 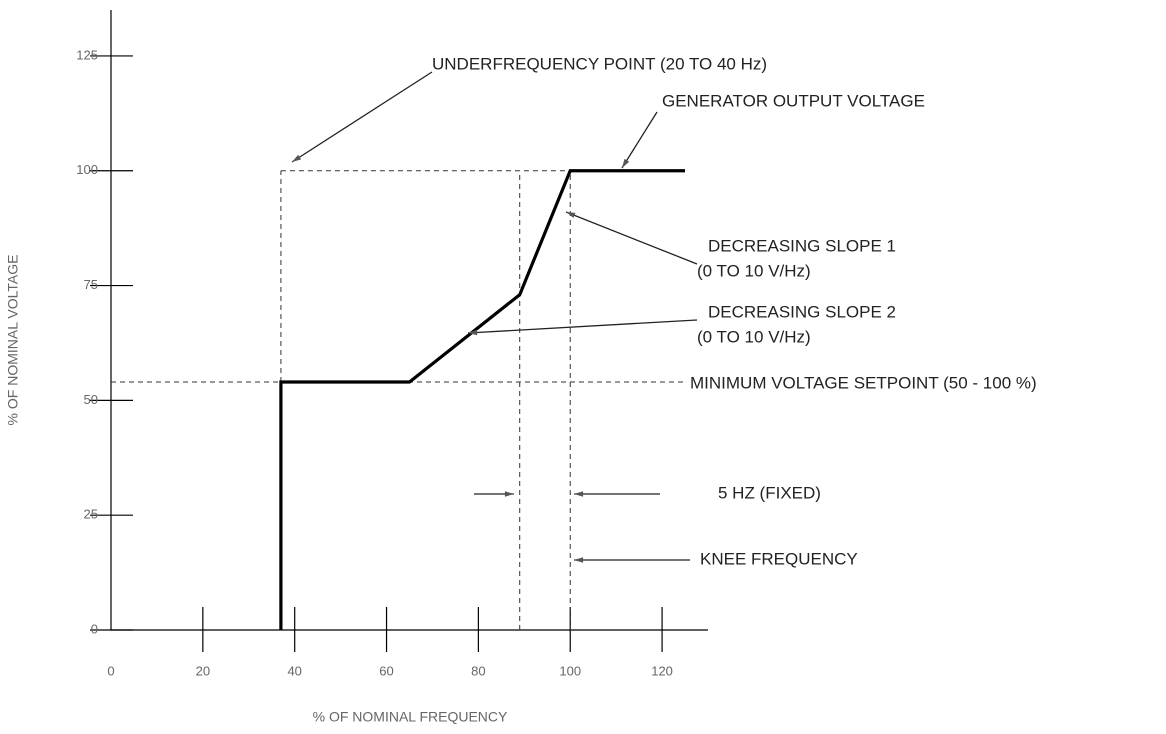 I want to click on annotation: UNDERFREQUENCY POINT (20 TO 40 Hz), so click(x=599, y=63).